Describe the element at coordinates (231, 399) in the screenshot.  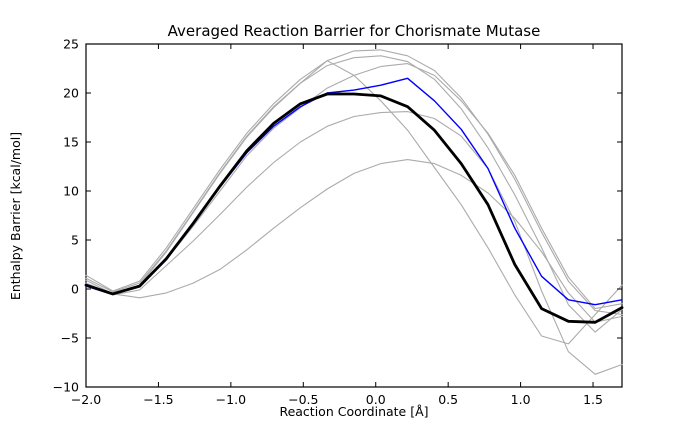
I see `x-tick-label: −1.0` at that location.